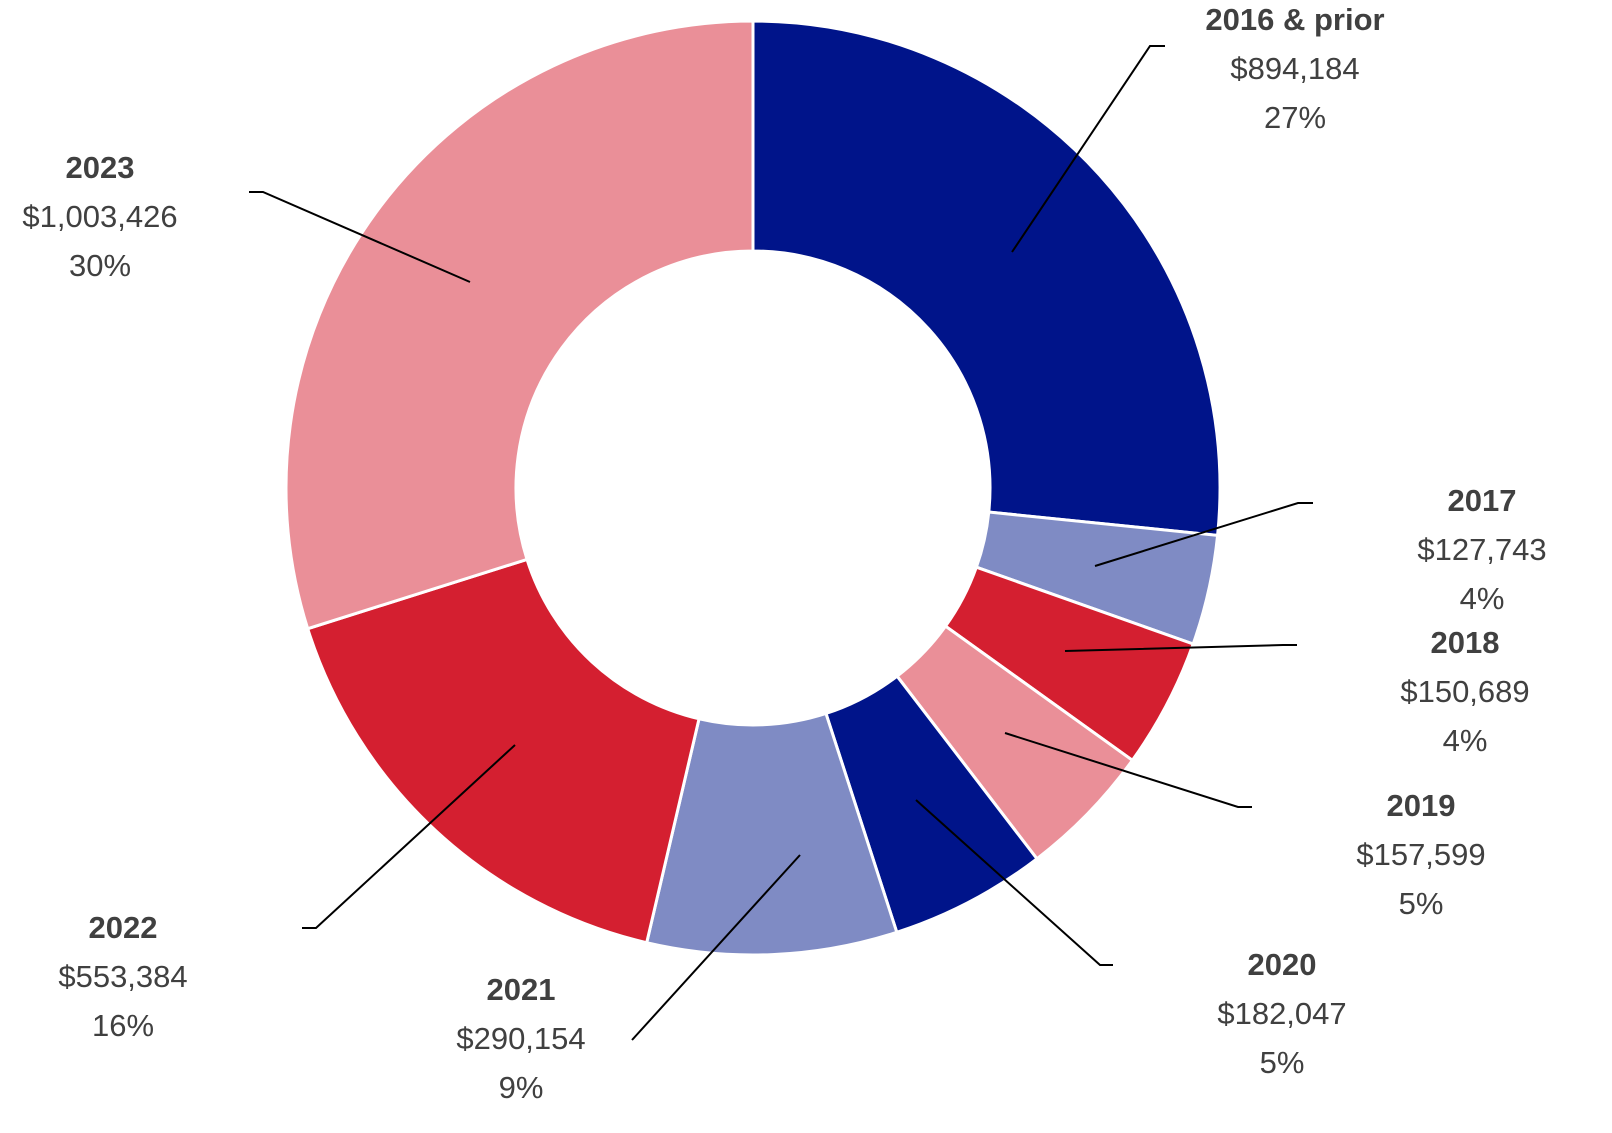 The image size is (1612, 1133). I want to click on slice-value: $150,689, so click(1464, 691).